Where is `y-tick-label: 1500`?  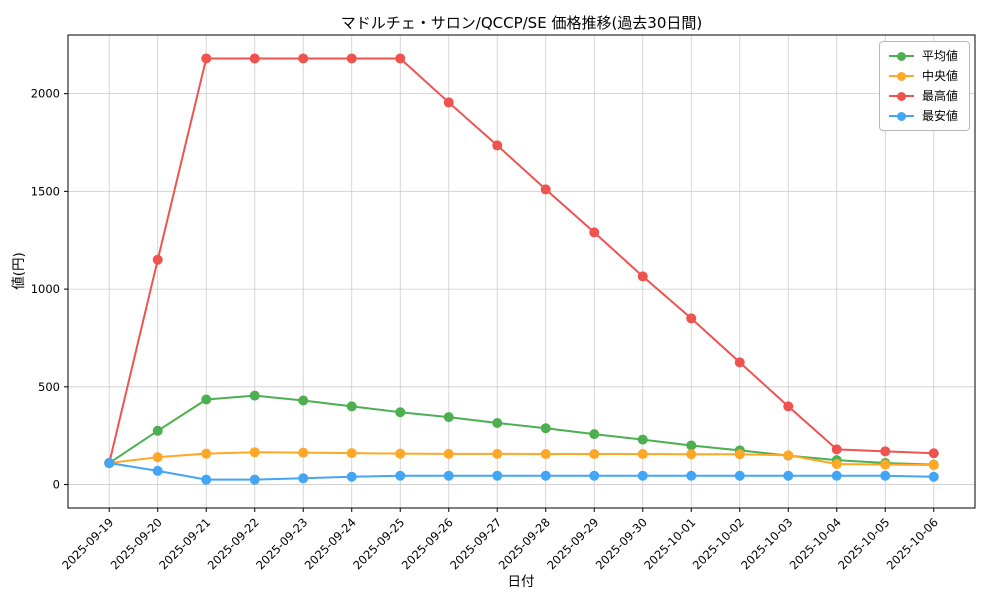 y-tick-label: 1500 is located at coordinates (45, 191).